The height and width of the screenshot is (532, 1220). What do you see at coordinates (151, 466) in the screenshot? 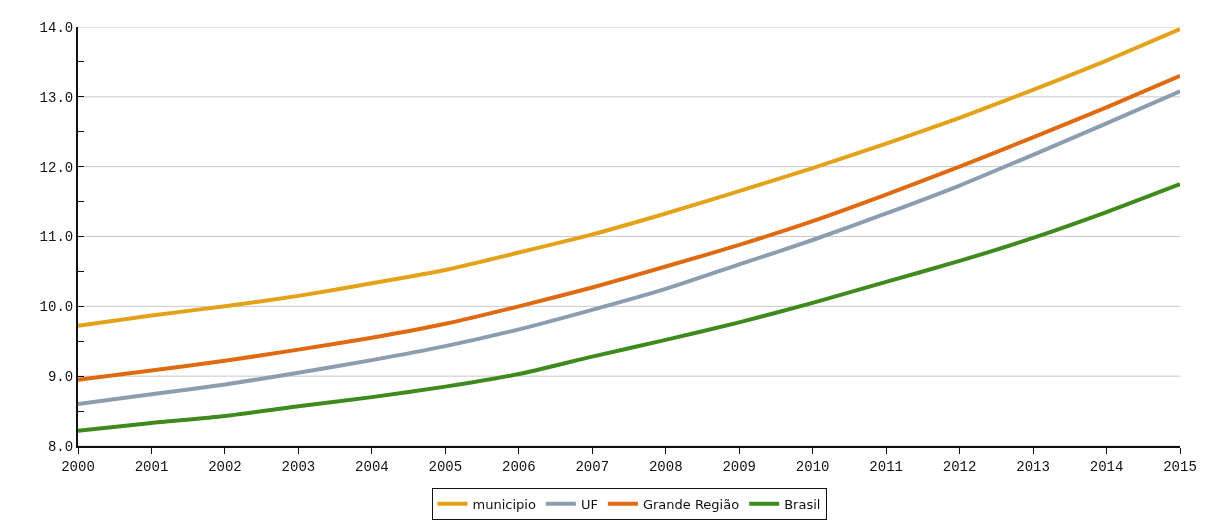
I see `x-tick-label: 2001` at bounding box center [151, 466].